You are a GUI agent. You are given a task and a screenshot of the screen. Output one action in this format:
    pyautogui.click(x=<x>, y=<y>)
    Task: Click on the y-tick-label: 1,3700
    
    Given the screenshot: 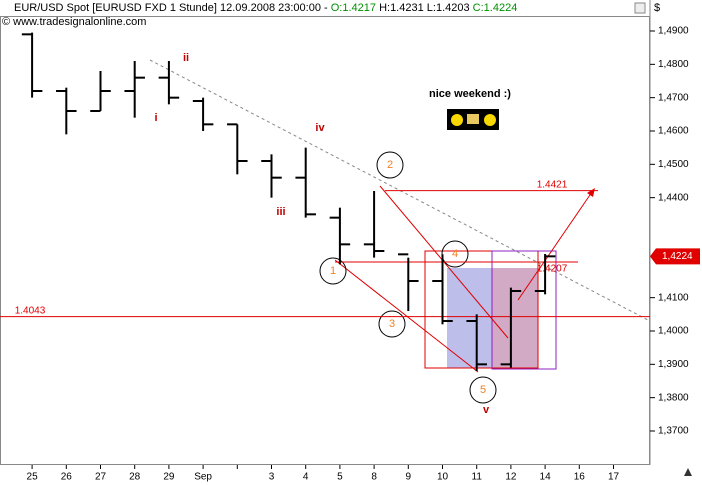 What is the action you would take?
    pyautogui.click(x=673, y=431)
    